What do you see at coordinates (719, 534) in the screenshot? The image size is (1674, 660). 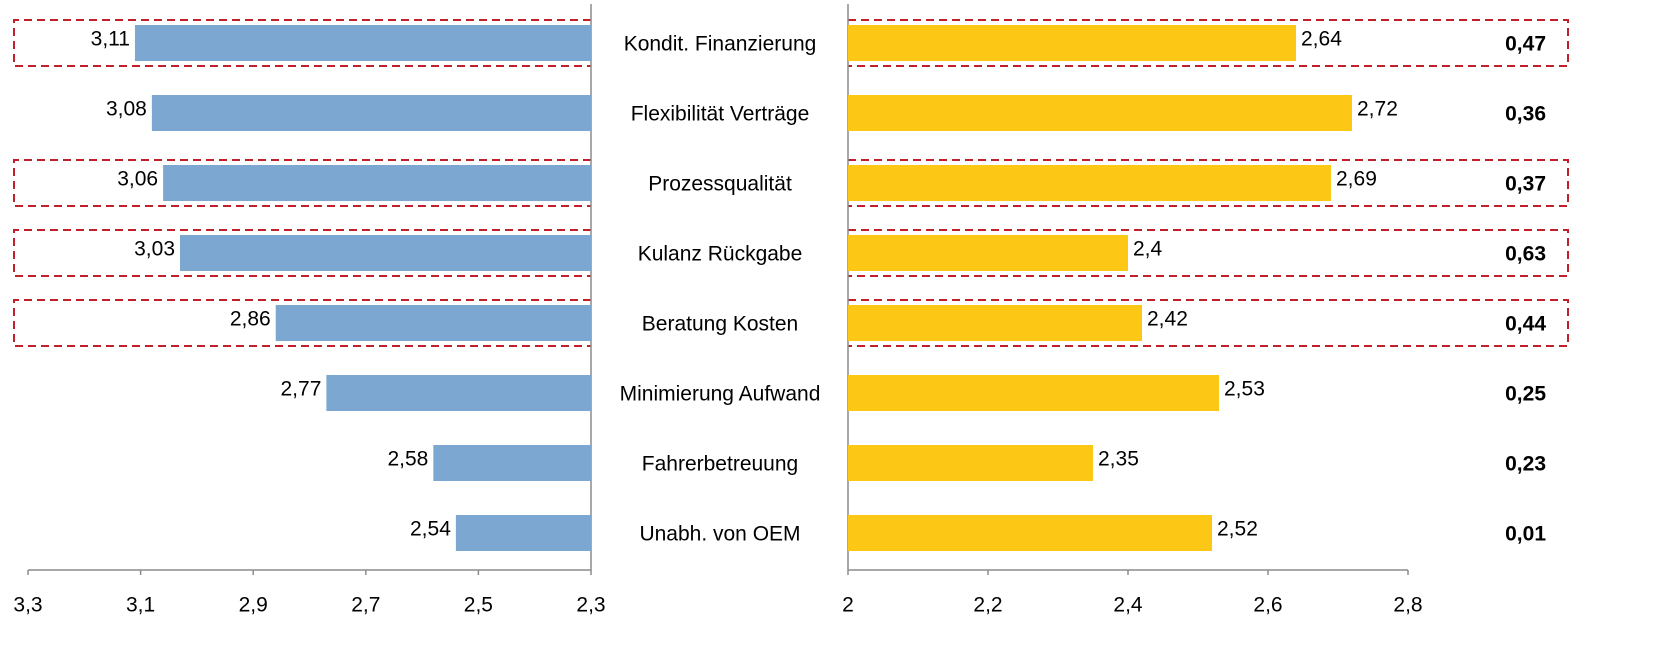 I see `category-label: Unabh. von OEM` at bounding box center [719, 534].